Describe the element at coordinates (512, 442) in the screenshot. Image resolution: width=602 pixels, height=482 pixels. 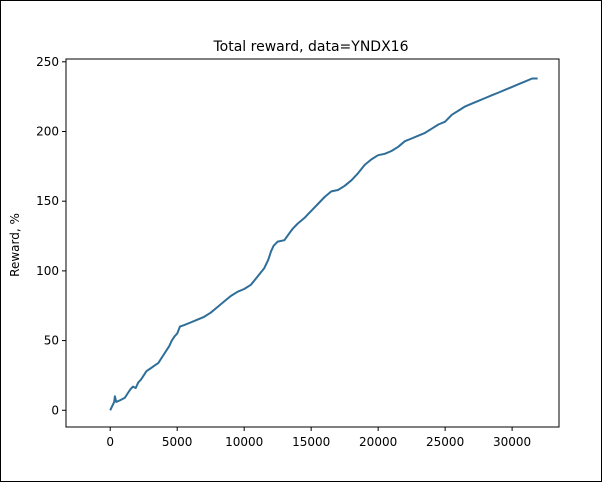
I see `x-tick-label: 30000` at that location.